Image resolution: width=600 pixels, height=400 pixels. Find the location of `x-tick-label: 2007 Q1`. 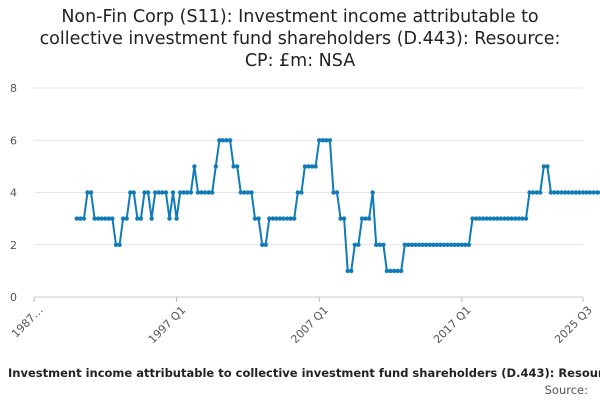

x-tick-label: 2007 Q1 is located at coordinates (309, 325).